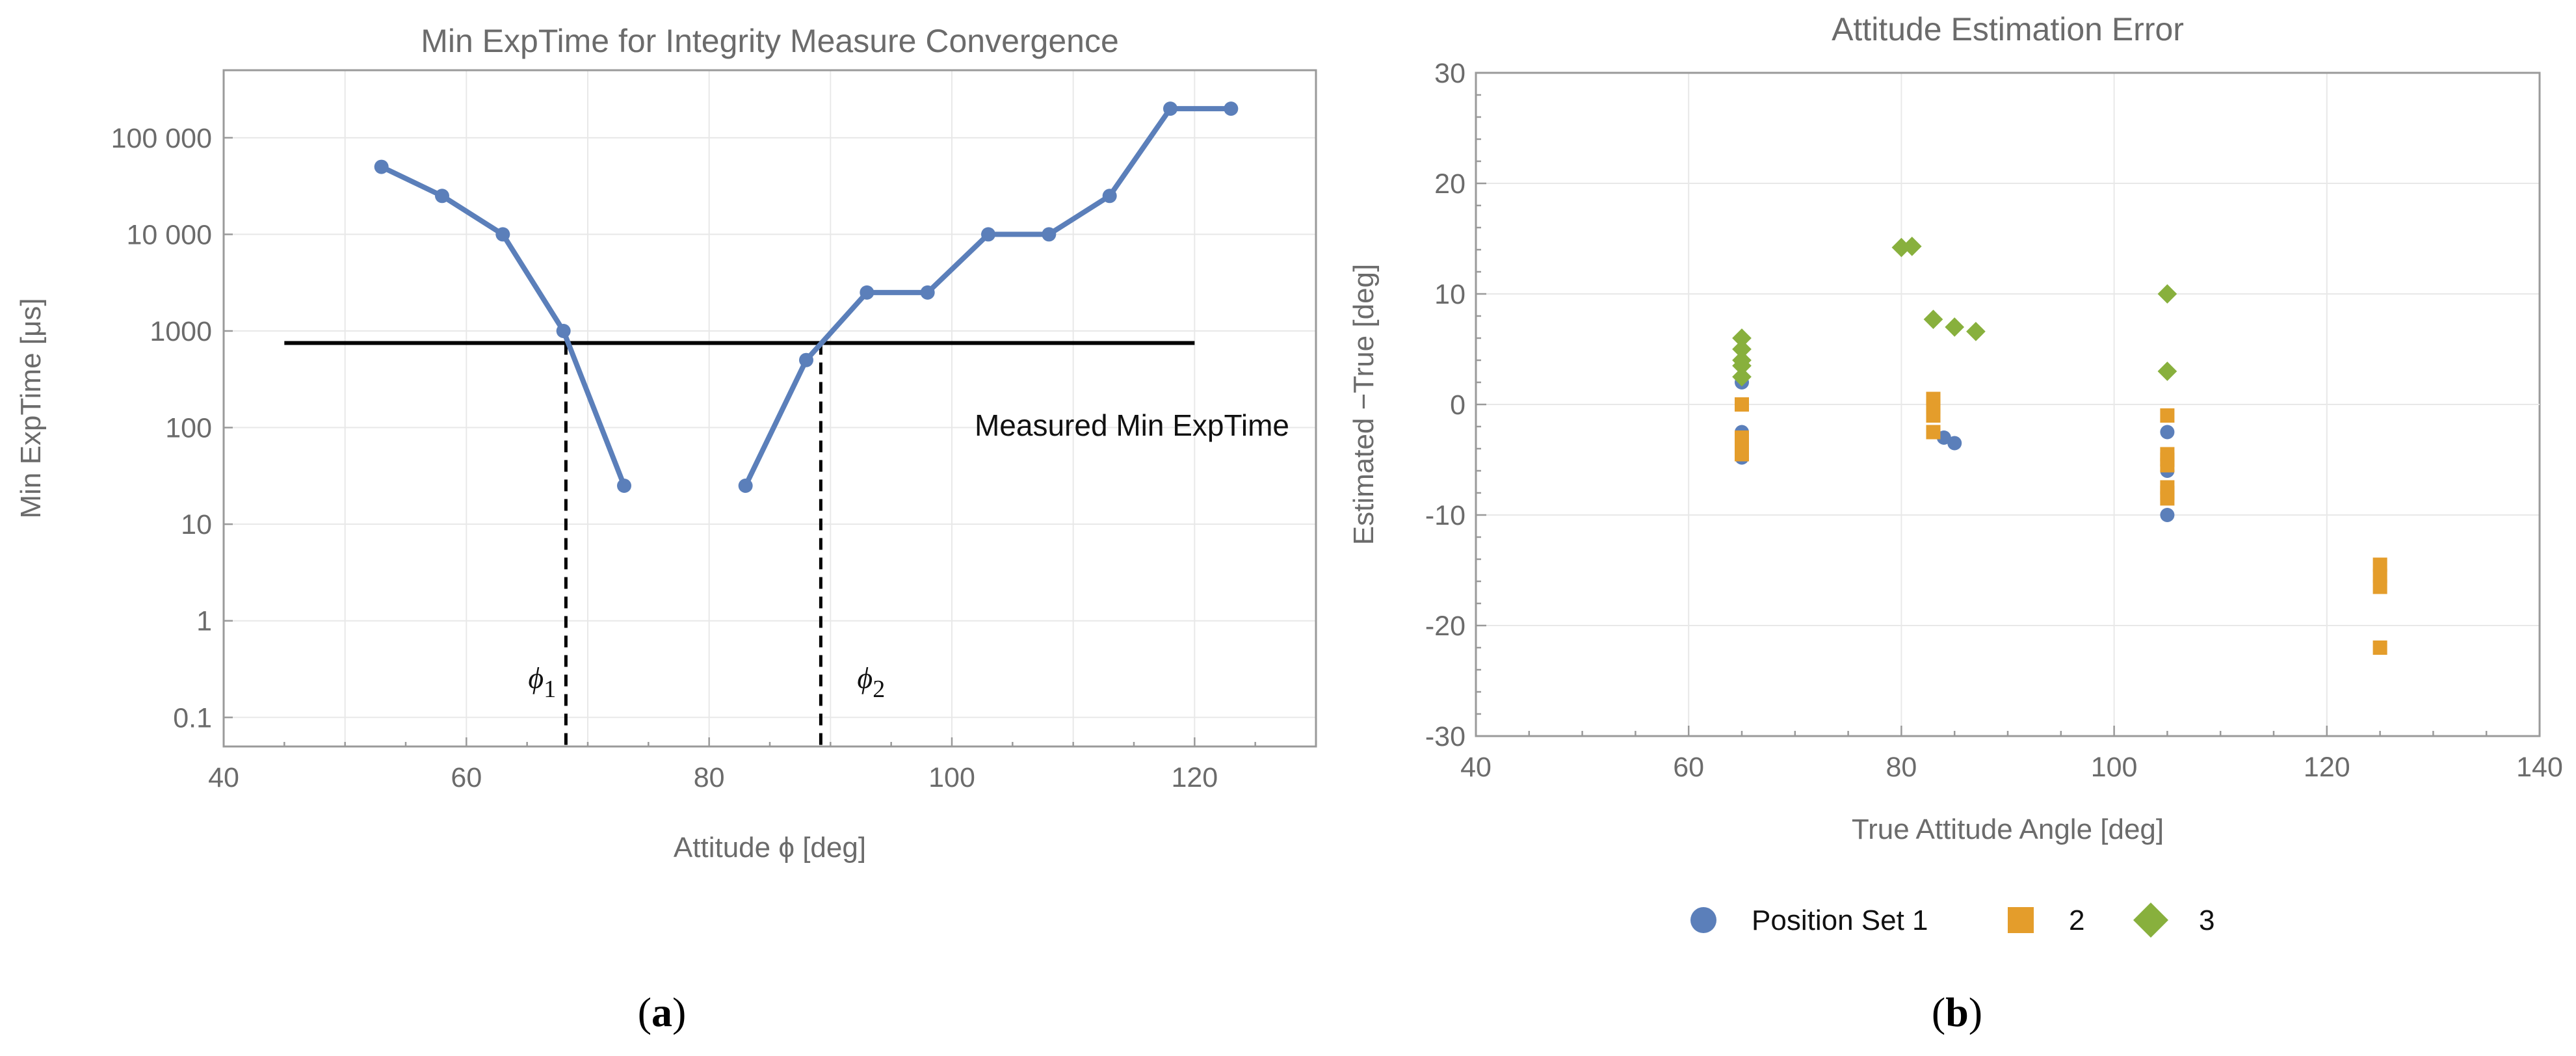  What do you see at coordinates (2207, 920) in the screenshot?
I see `legend-label: 3` at bounding box center [2207, 920].